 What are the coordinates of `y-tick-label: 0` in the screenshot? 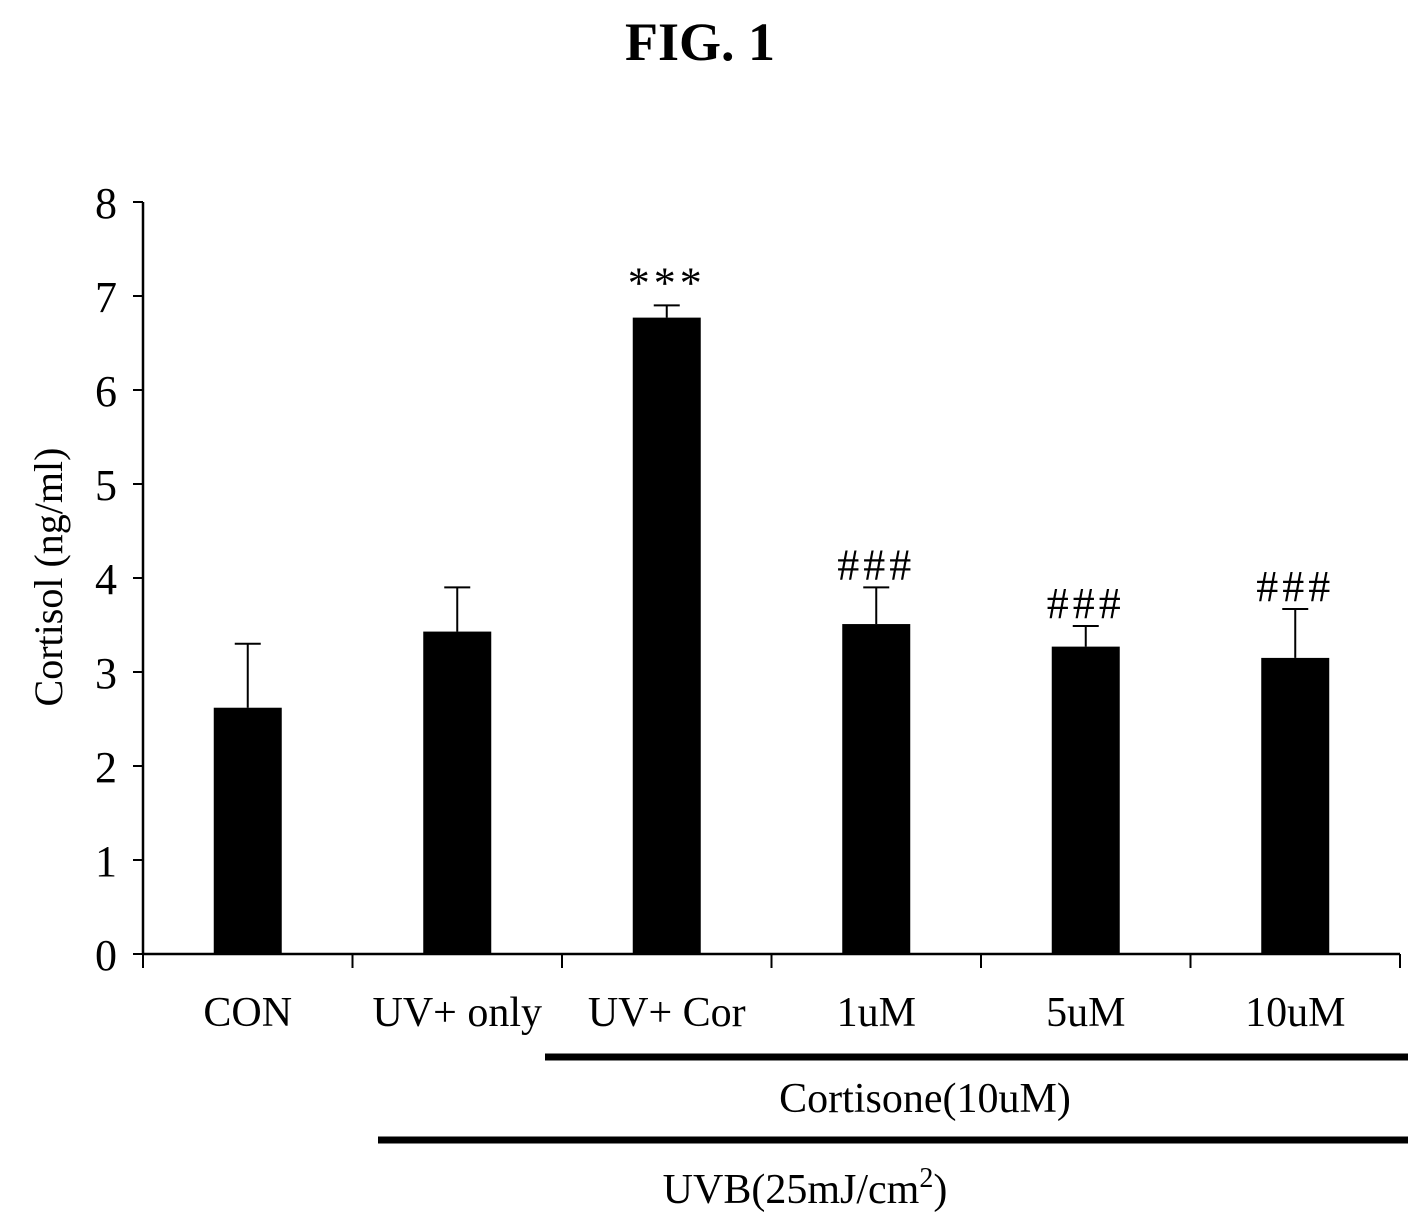 It's located at (106, 955).